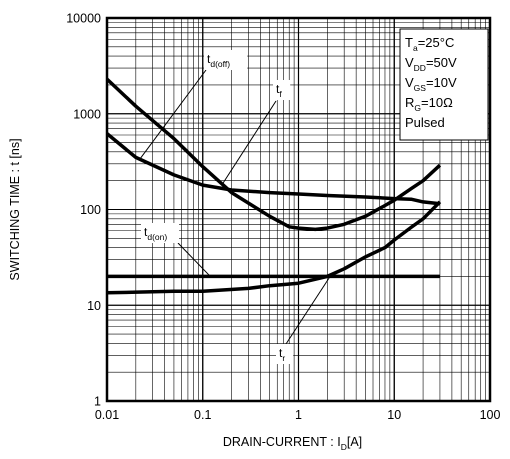  I want to click on condition-line: RG=10Ω, so click(429, 104).